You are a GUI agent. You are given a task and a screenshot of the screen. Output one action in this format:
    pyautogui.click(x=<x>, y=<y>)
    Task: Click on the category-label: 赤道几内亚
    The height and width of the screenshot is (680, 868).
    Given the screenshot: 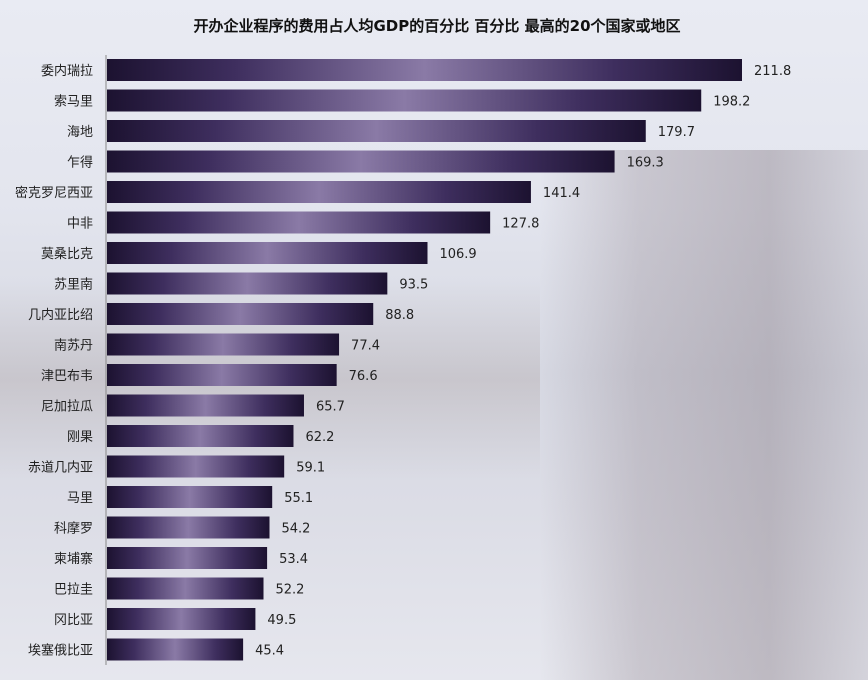 What is the action you would take?
    pyautogui.click(x=60, y=468)
    